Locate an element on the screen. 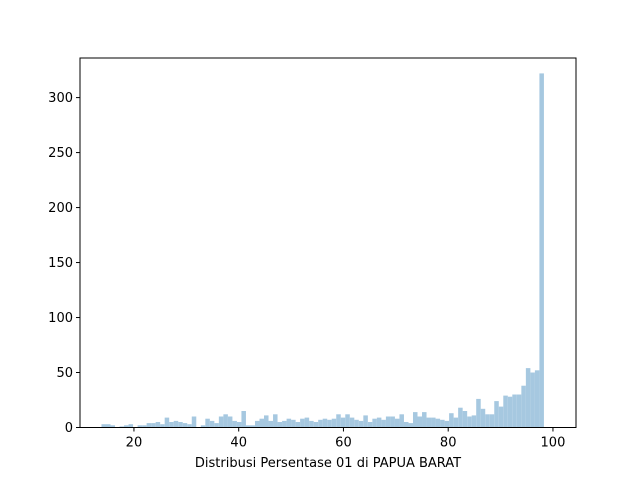 Image resolution: width=640 pixels, height=480 pixels. x-tick-label: 60 is located at coordinates (343, 443).